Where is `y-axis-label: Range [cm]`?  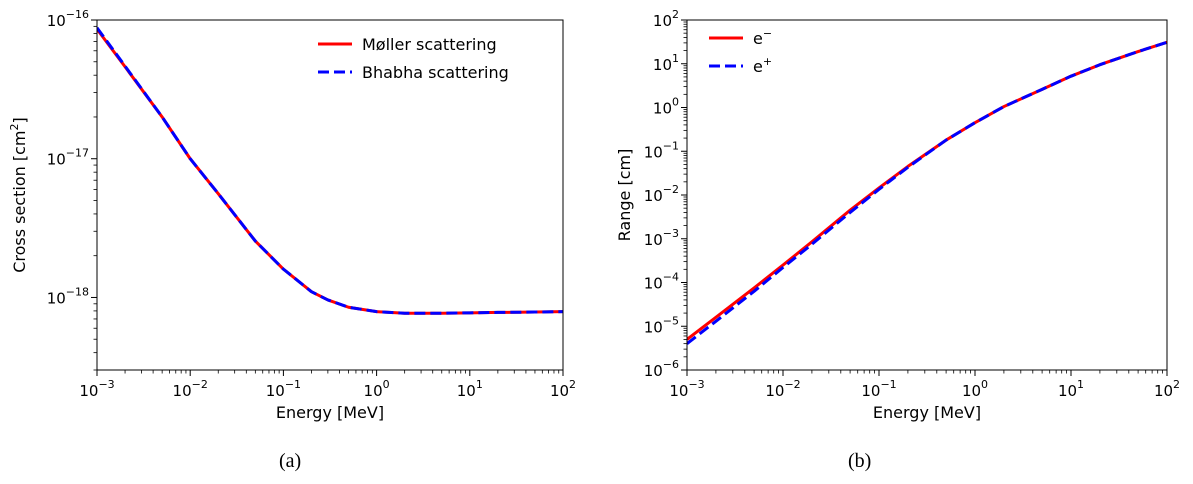
y-axis-label: Range [cm] is located at coordinates (624, 195).